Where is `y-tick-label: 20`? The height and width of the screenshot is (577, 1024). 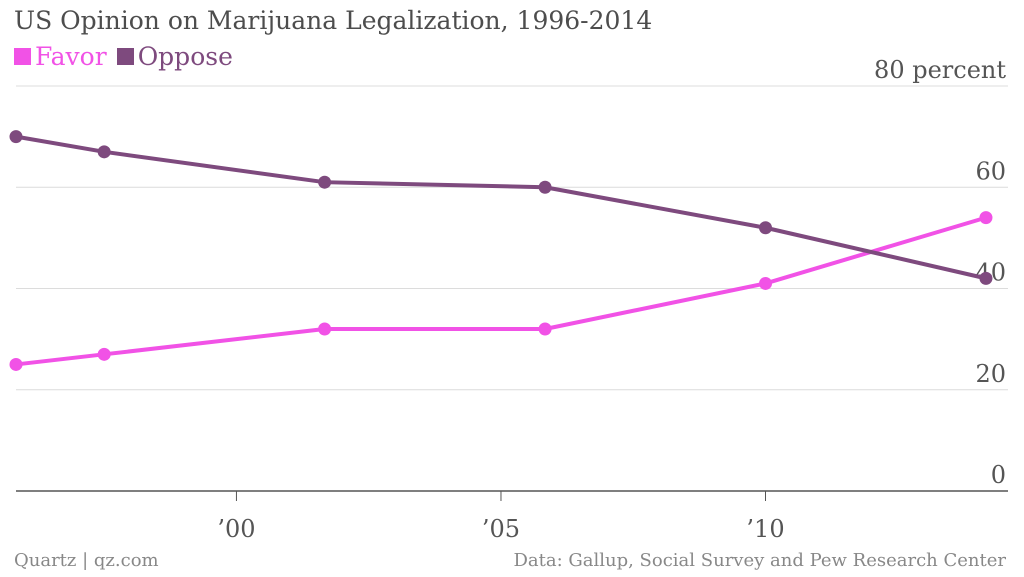
y-tick-label: 20 is located at coordinates (990, 374).